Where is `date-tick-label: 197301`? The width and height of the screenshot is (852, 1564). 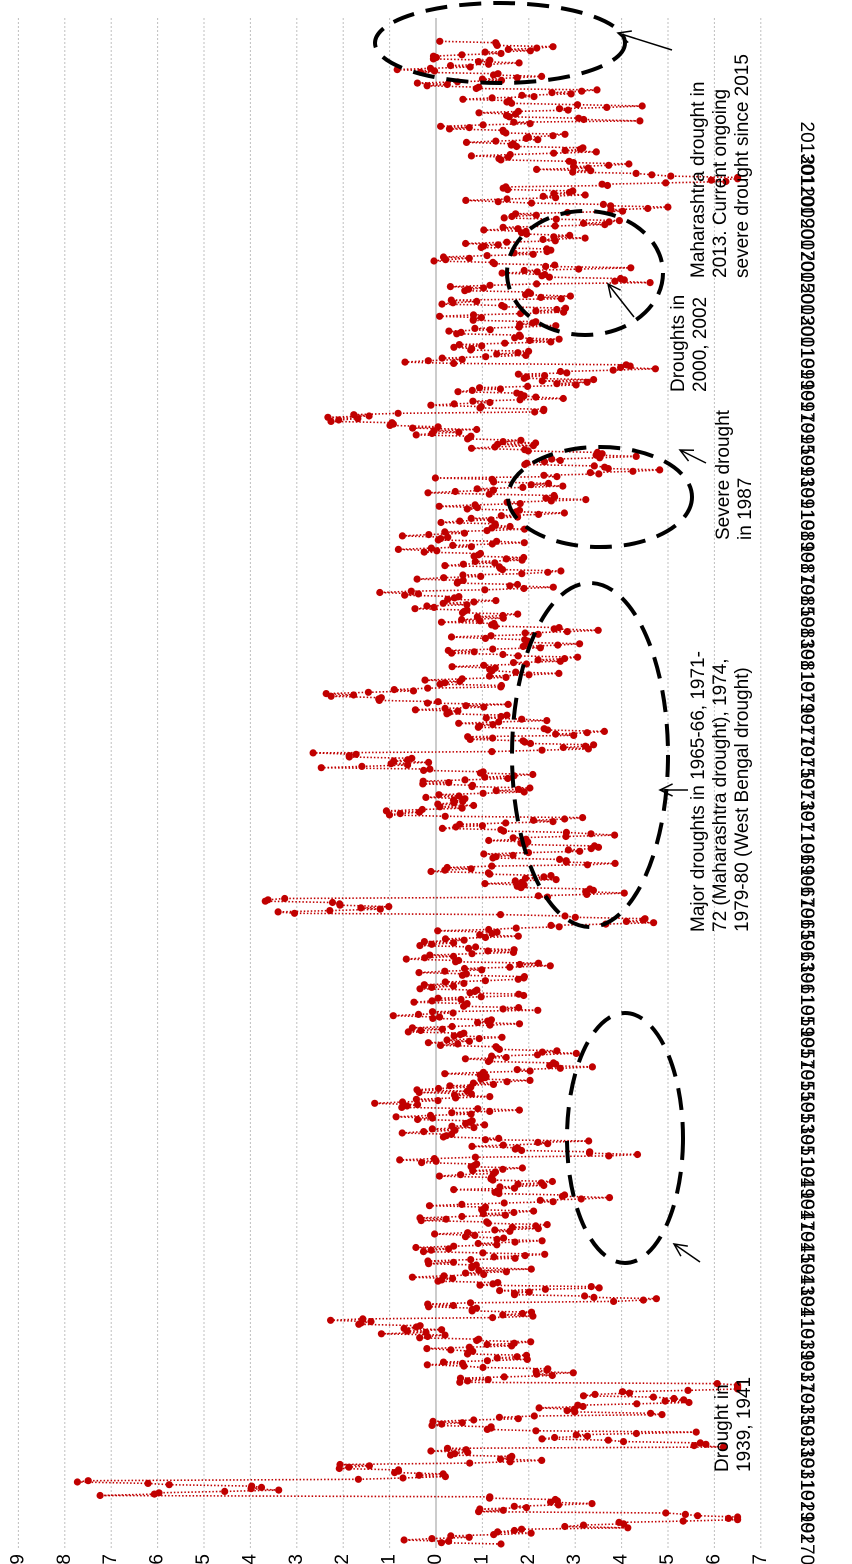 date-tick-label: 197301 is located at coordinates (806, 799).